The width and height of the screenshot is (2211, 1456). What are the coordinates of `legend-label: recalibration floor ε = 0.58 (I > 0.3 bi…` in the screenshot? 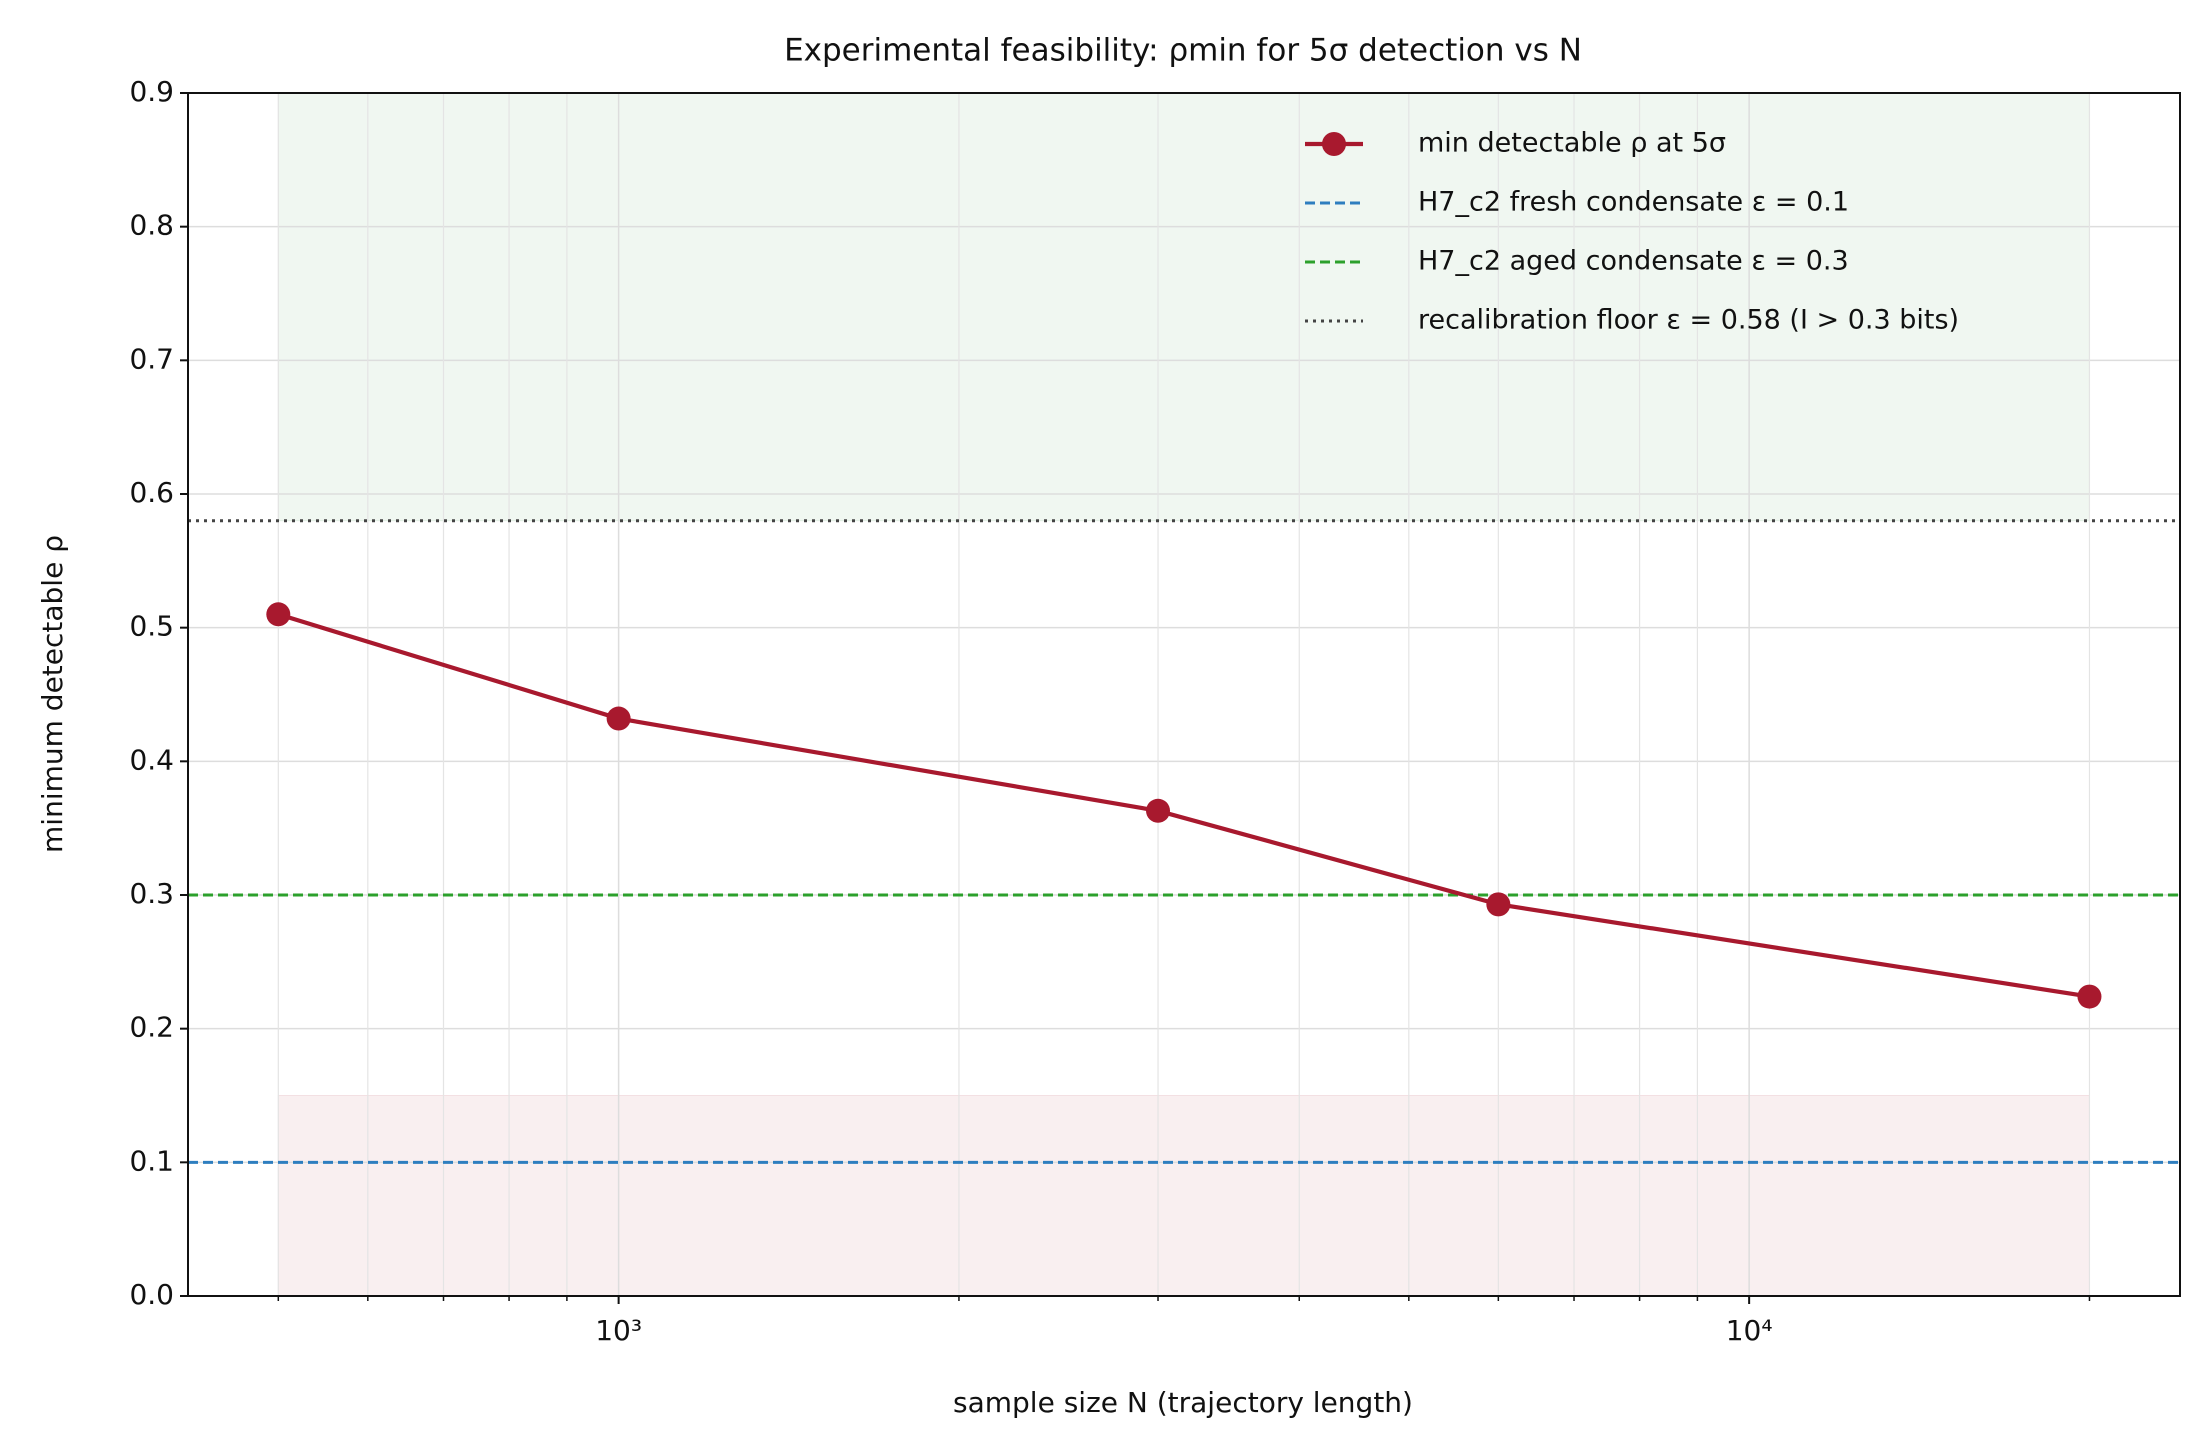 It's located at (1688, 320).